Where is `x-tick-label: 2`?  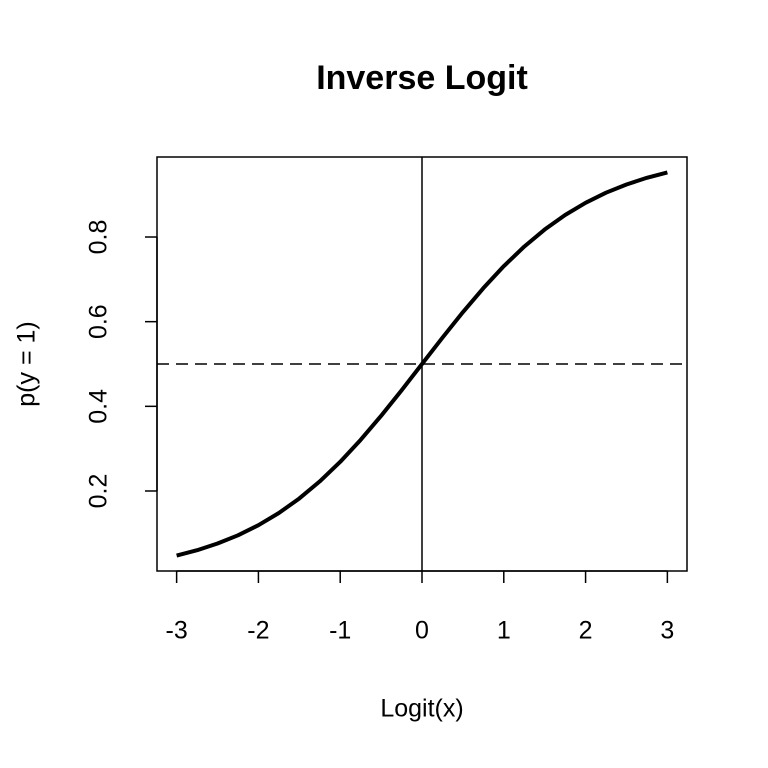
x-tick-label: 2 is located at coordinates (586, 631).